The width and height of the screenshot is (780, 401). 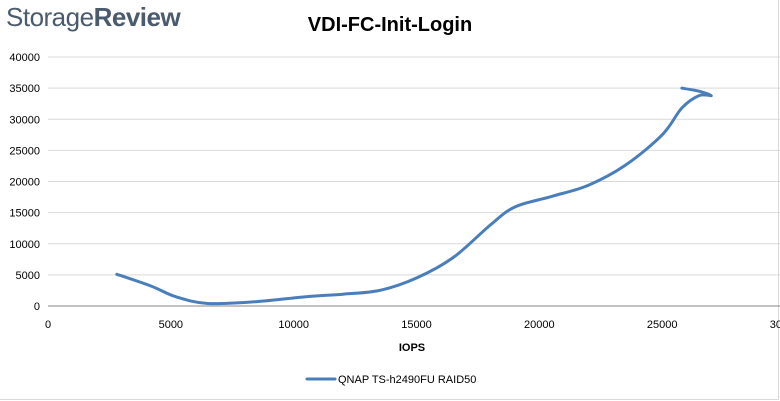 I want to click on x-tick-label: 30000, so click(x=775, y=325).